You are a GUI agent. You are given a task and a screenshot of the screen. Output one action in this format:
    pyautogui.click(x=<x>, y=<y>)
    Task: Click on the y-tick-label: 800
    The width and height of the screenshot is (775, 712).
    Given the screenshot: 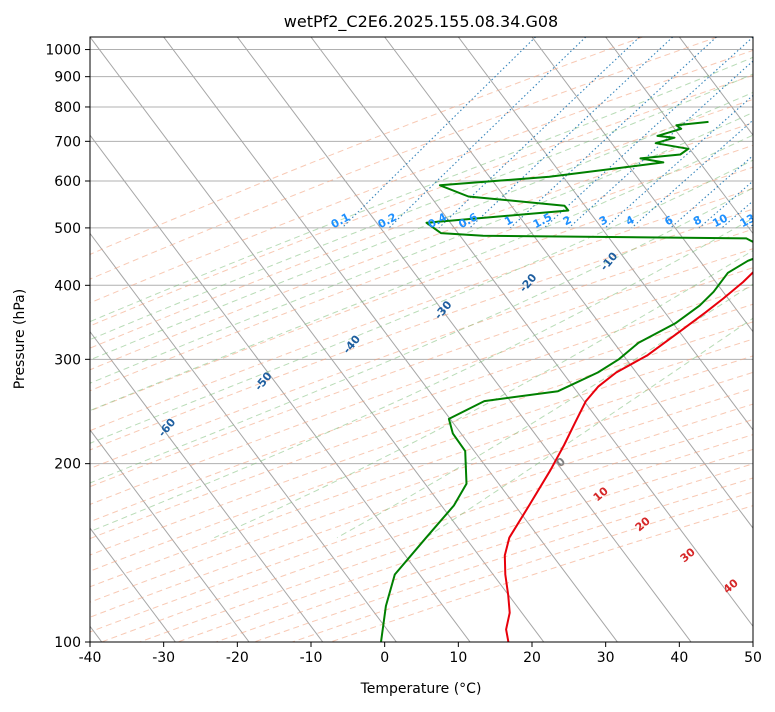 What is the action you would take?
    pyautogui.click(x=67, y=108)
    